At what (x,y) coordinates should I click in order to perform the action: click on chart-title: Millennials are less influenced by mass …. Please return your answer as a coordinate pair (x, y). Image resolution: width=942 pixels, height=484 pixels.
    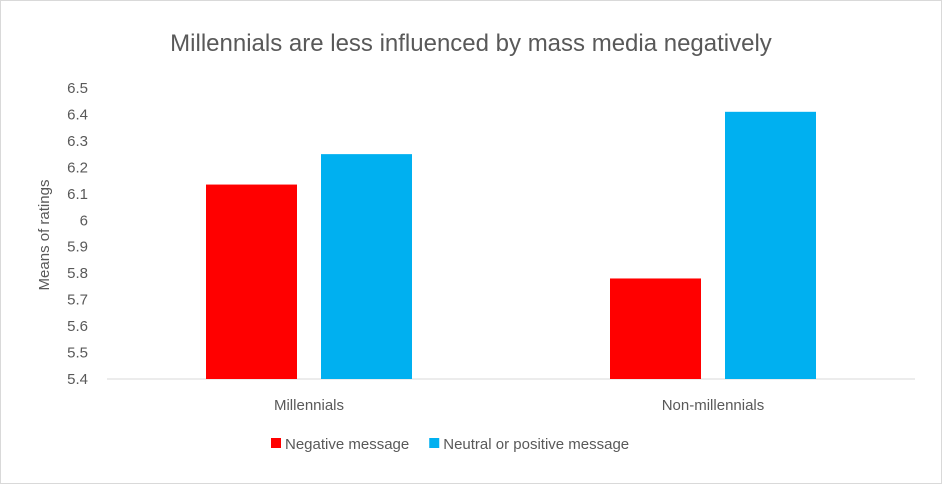
    Looking at the image, I should click on (471, 43).